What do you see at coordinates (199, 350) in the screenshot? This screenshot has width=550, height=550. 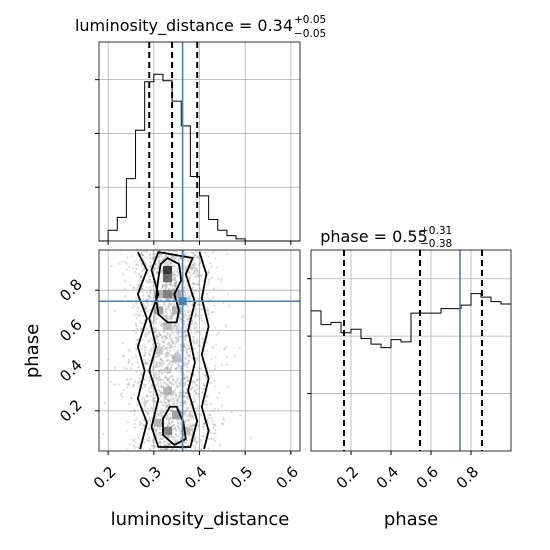 I see `joint-truth-lines` at bounding box center [199, 350].